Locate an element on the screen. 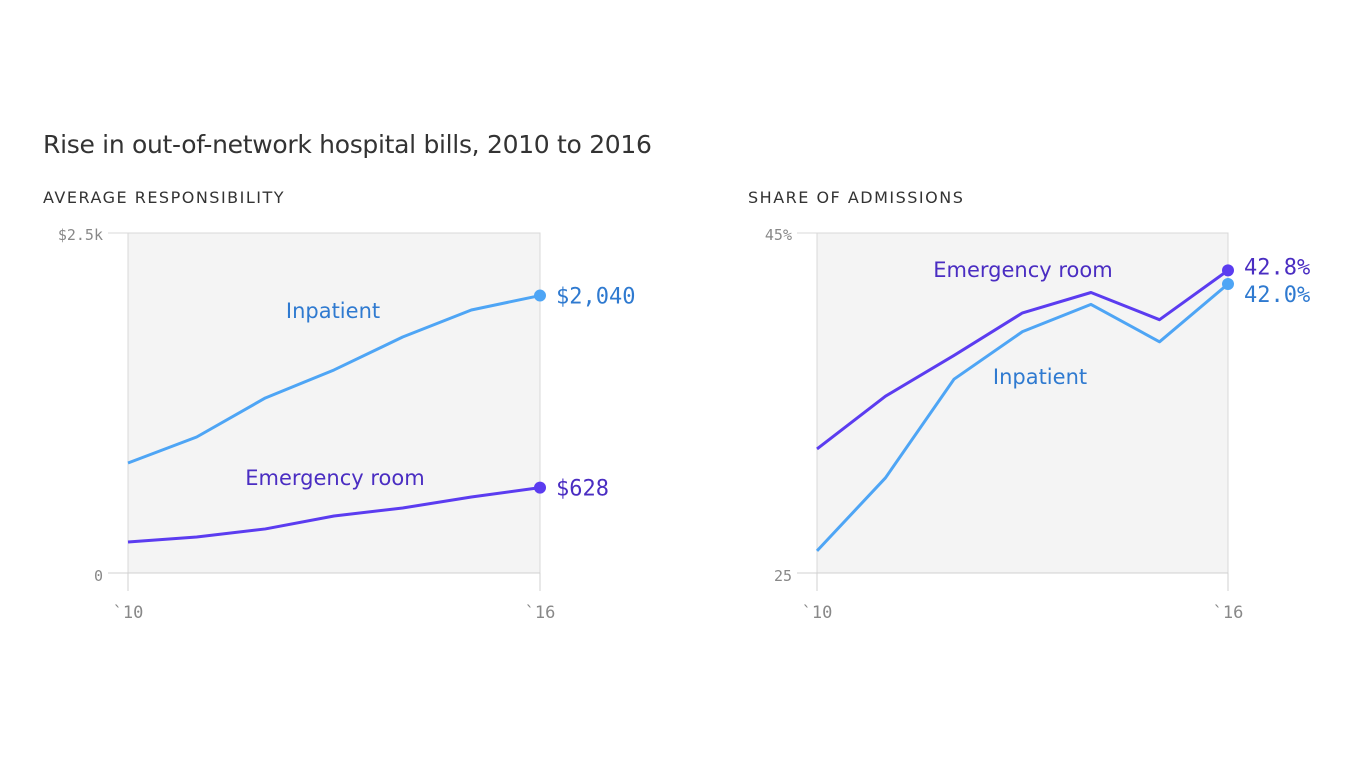 Image resolution: width=1366 pixels, height=768 pixels. right-chart-subtitle: SHARE OF ADMISSIONS is located at coordinates (856, 197).